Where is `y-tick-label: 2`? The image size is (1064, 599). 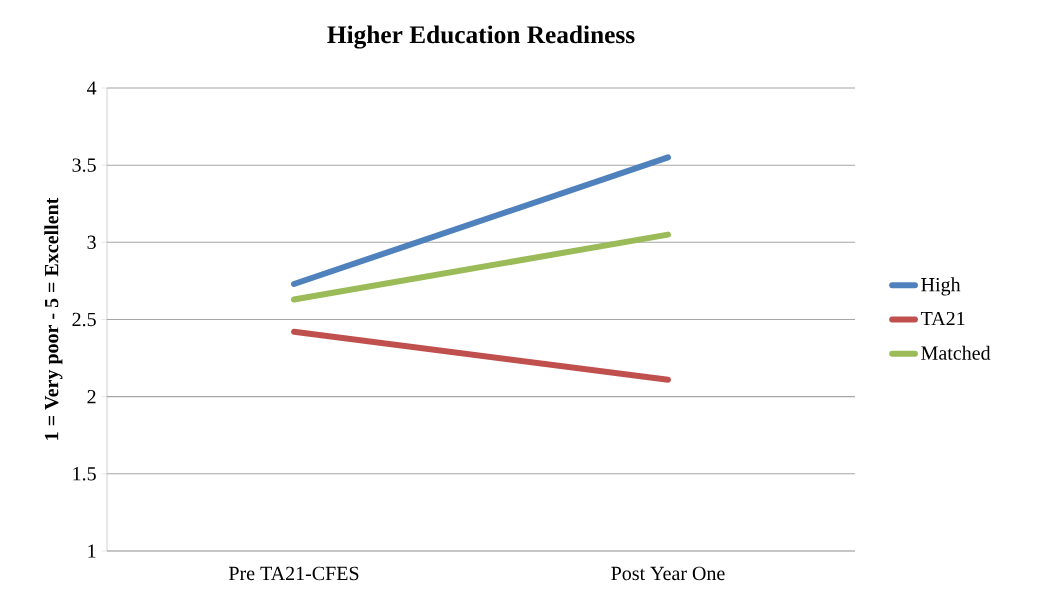
y-tick-label: 2 is located at coordinates (91, 397).